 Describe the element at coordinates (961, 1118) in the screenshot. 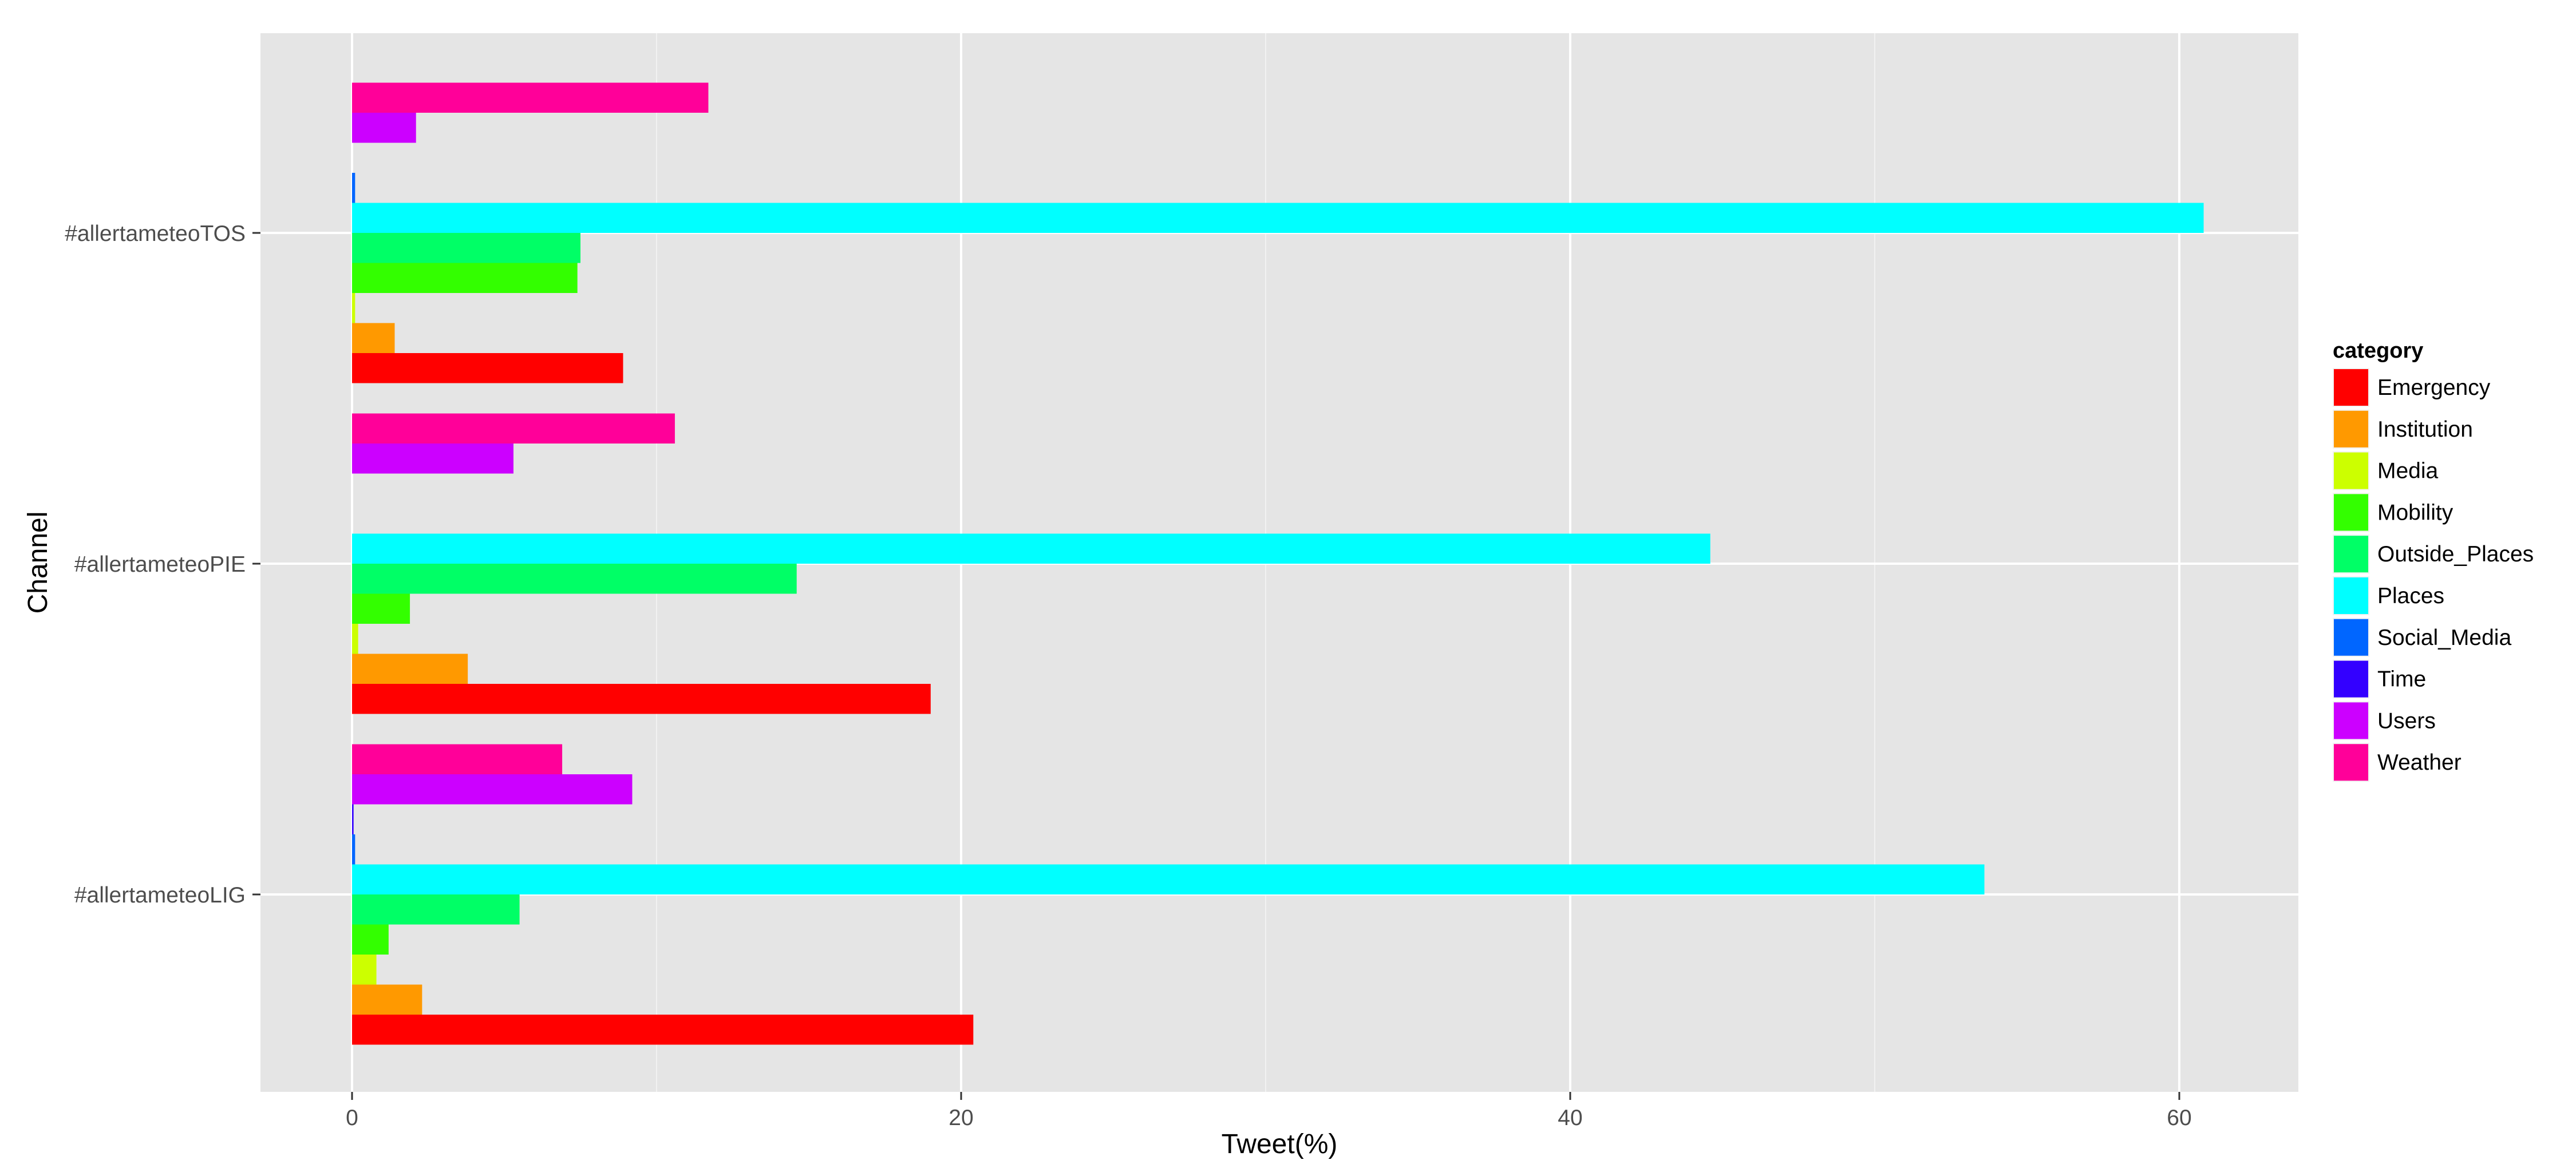

I see `x-tick-label: 20` at that location.